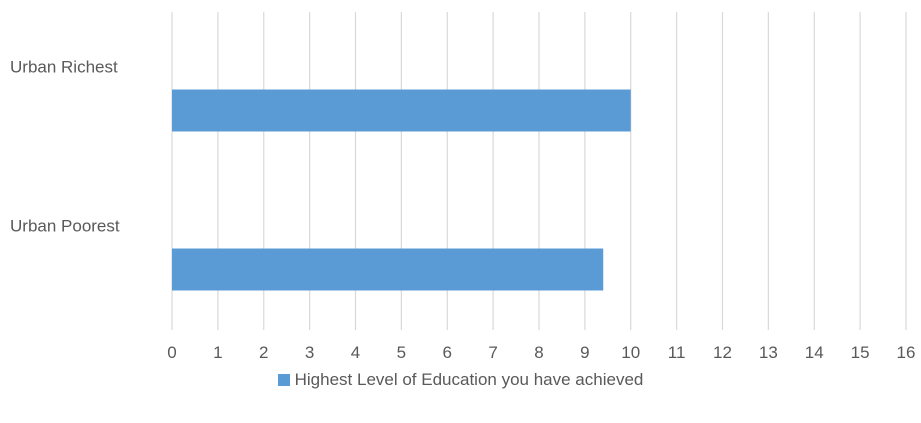 This screenshot has height=423, width=921. I want to click on x-tick-label: 0, so click(171, 351).